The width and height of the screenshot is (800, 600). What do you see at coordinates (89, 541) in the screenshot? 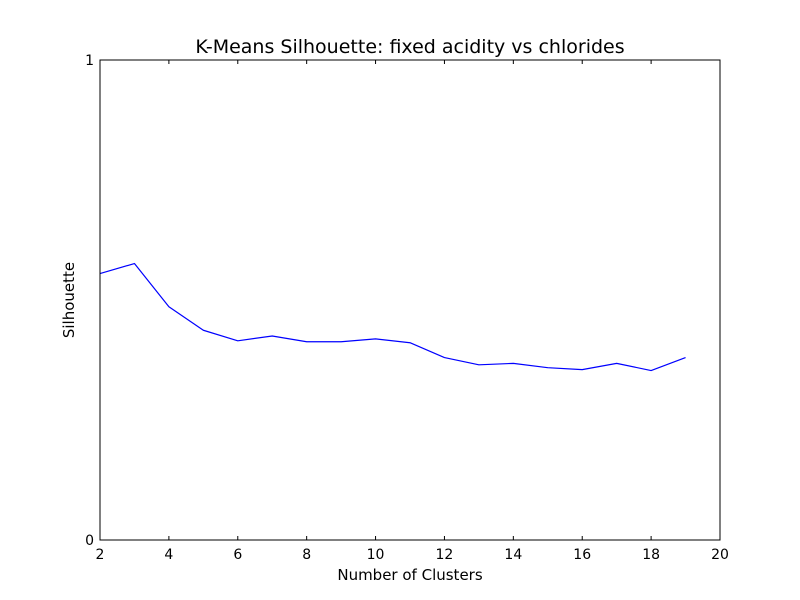
I see `y-tick-label: 0` at bounding box center [89, 541].